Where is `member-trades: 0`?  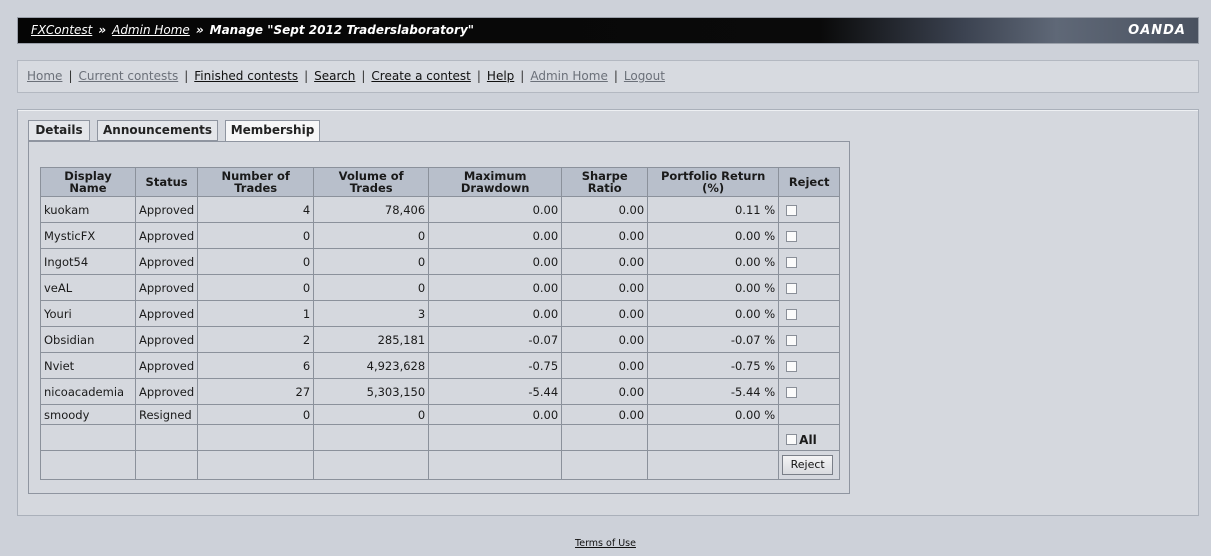 member-trades: 0 is located at coordinates (256, 287).